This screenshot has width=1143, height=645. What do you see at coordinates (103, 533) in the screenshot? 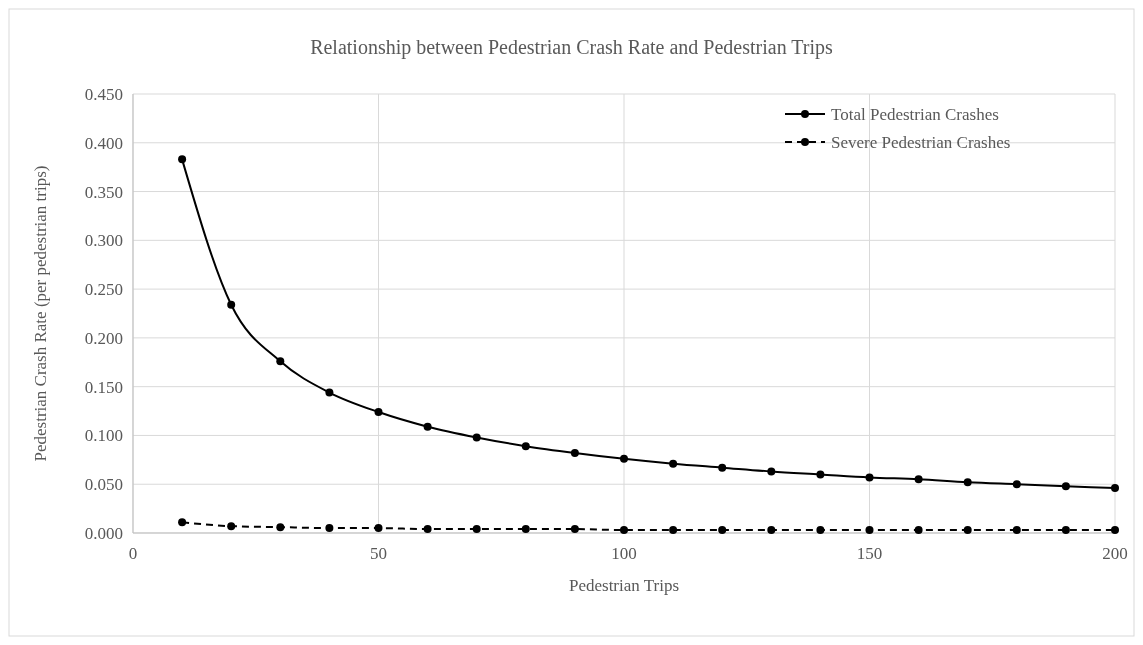
I see `y-tick-label: 0.000` at bounding box center [103, 533].